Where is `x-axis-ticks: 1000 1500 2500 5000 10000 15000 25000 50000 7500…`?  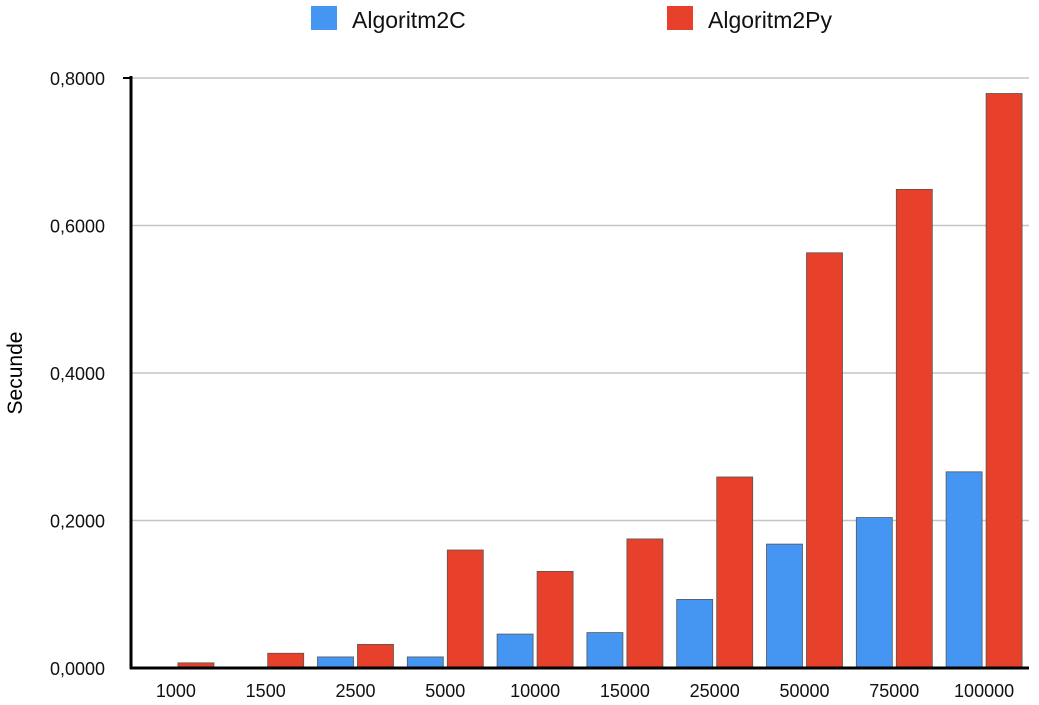 x-axis-ticks: 1000 1500 2500 5000 10000 15000 25000 50000 7500… is located at coordinates (585, 691).